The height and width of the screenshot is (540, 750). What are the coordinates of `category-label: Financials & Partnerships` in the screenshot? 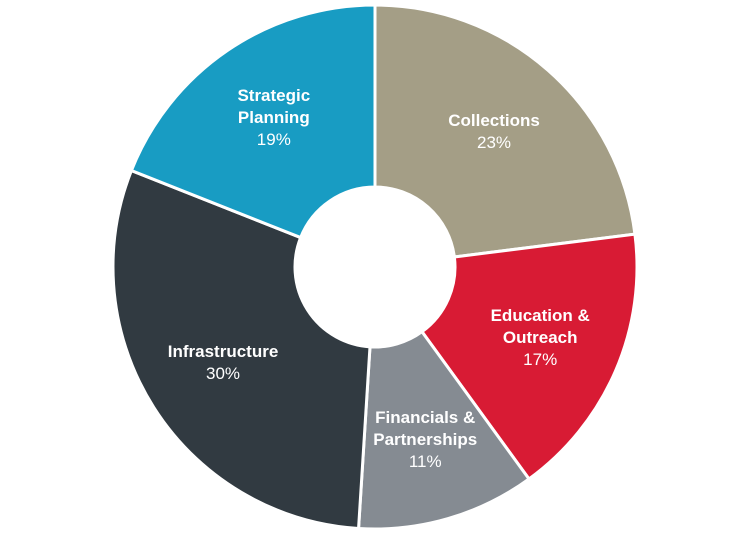 It's located at (425, 428).